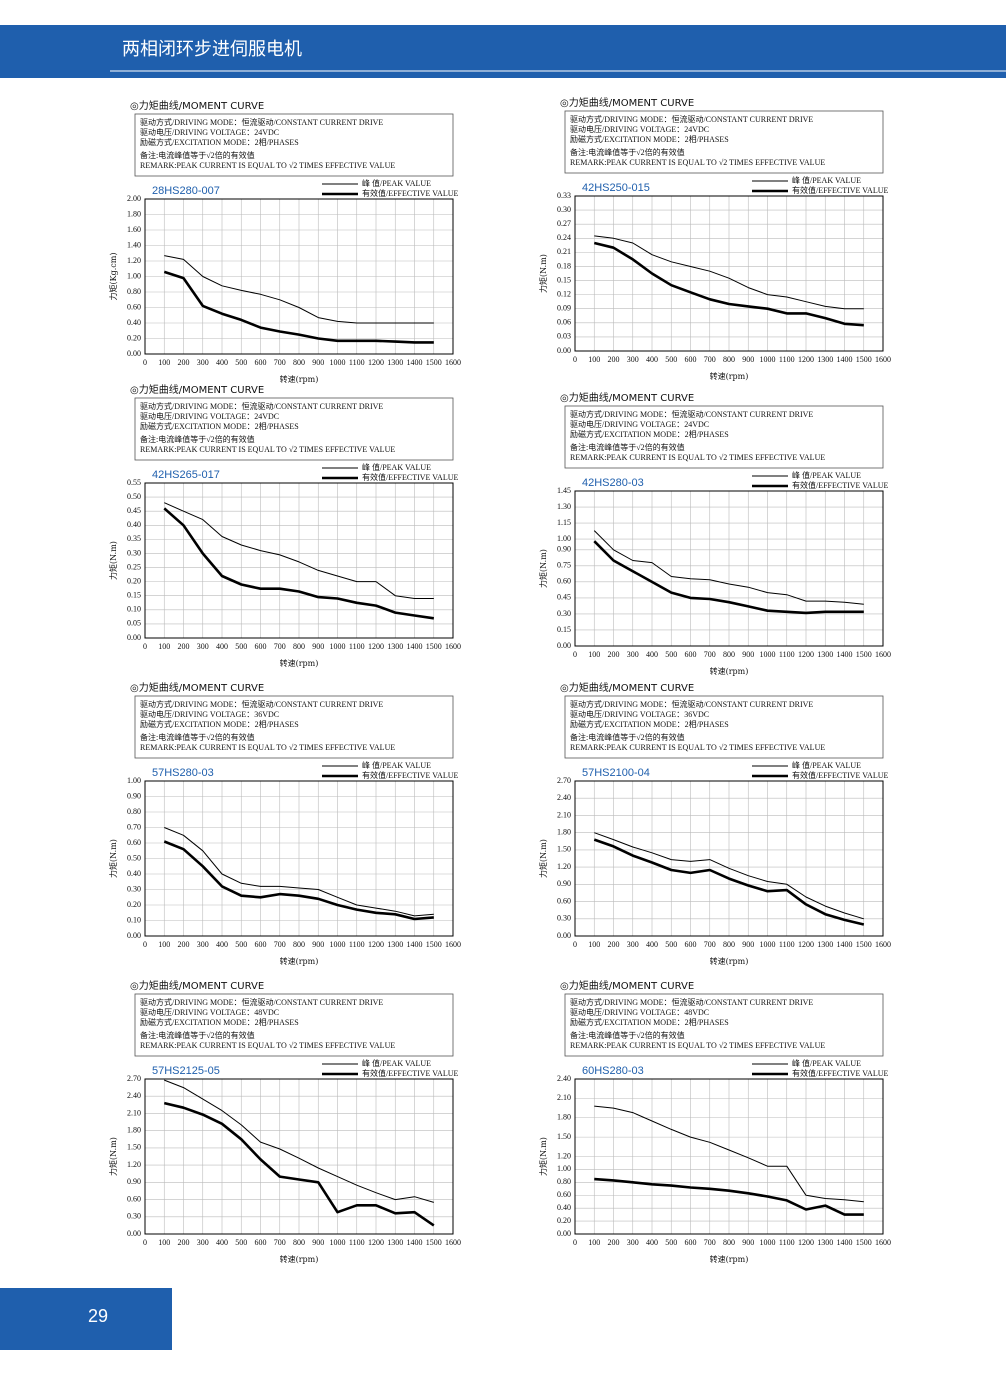 This screenshot has width=1006, height=1379. What do you see at coordinates (209, 1012) in the screenshot?
I see `info-line: 驱动电压/DRIVING VOLTAGE：48VDC` at bounding box center [209, 1012].